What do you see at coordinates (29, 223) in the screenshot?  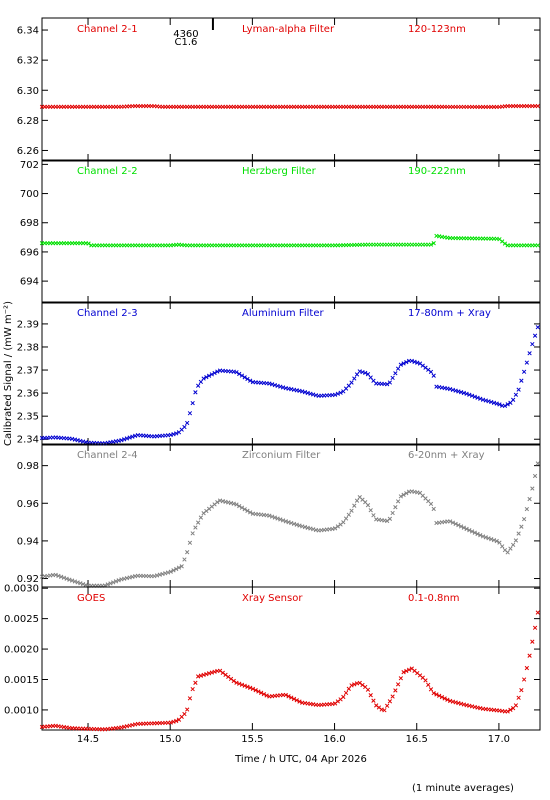 I see `y-tick-label: 698` at bounding box center [29, 223].